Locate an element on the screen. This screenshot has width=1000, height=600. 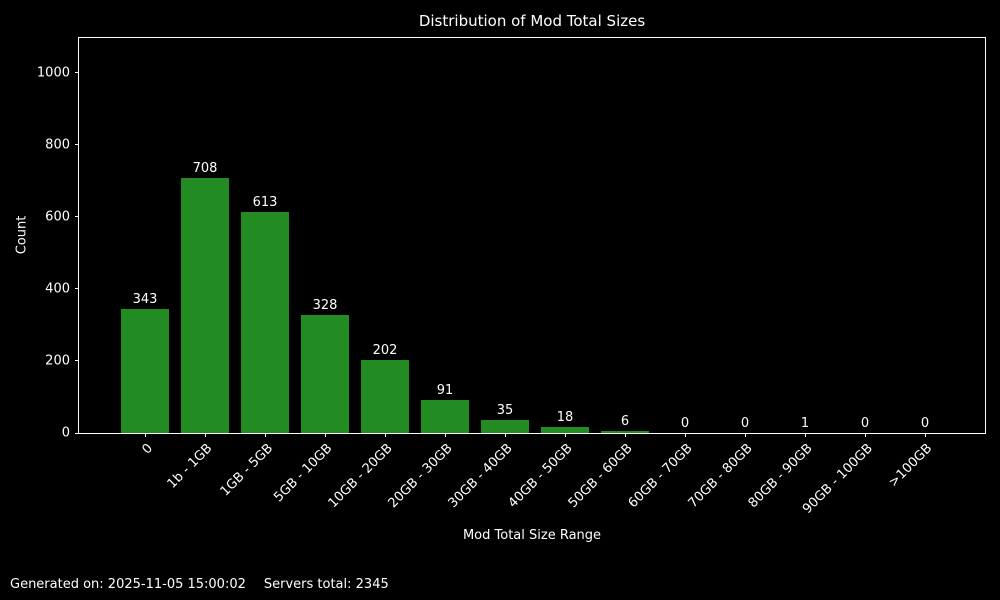
bar-value-label: 613 is located at coordinates (265, 203).